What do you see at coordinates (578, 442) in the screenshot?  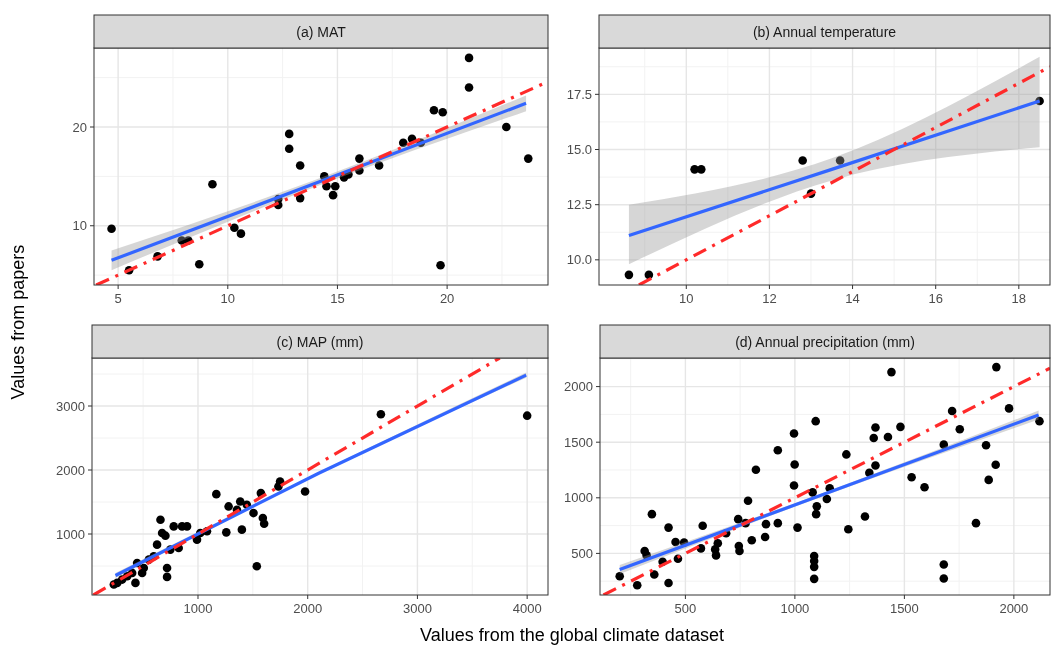 I see `y-tick-label: 1500` at bounding box center [578, 442].